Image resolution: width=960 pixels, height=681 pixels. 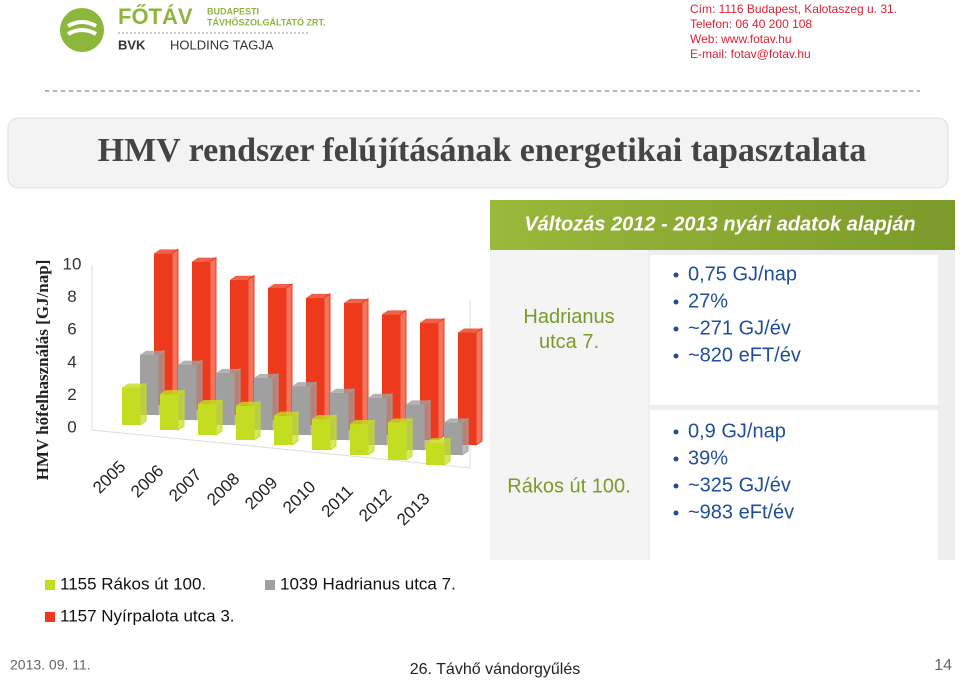 I want to click on contact-line: E-mail: fotav@fotav.hu, so click(x=750, y=54).